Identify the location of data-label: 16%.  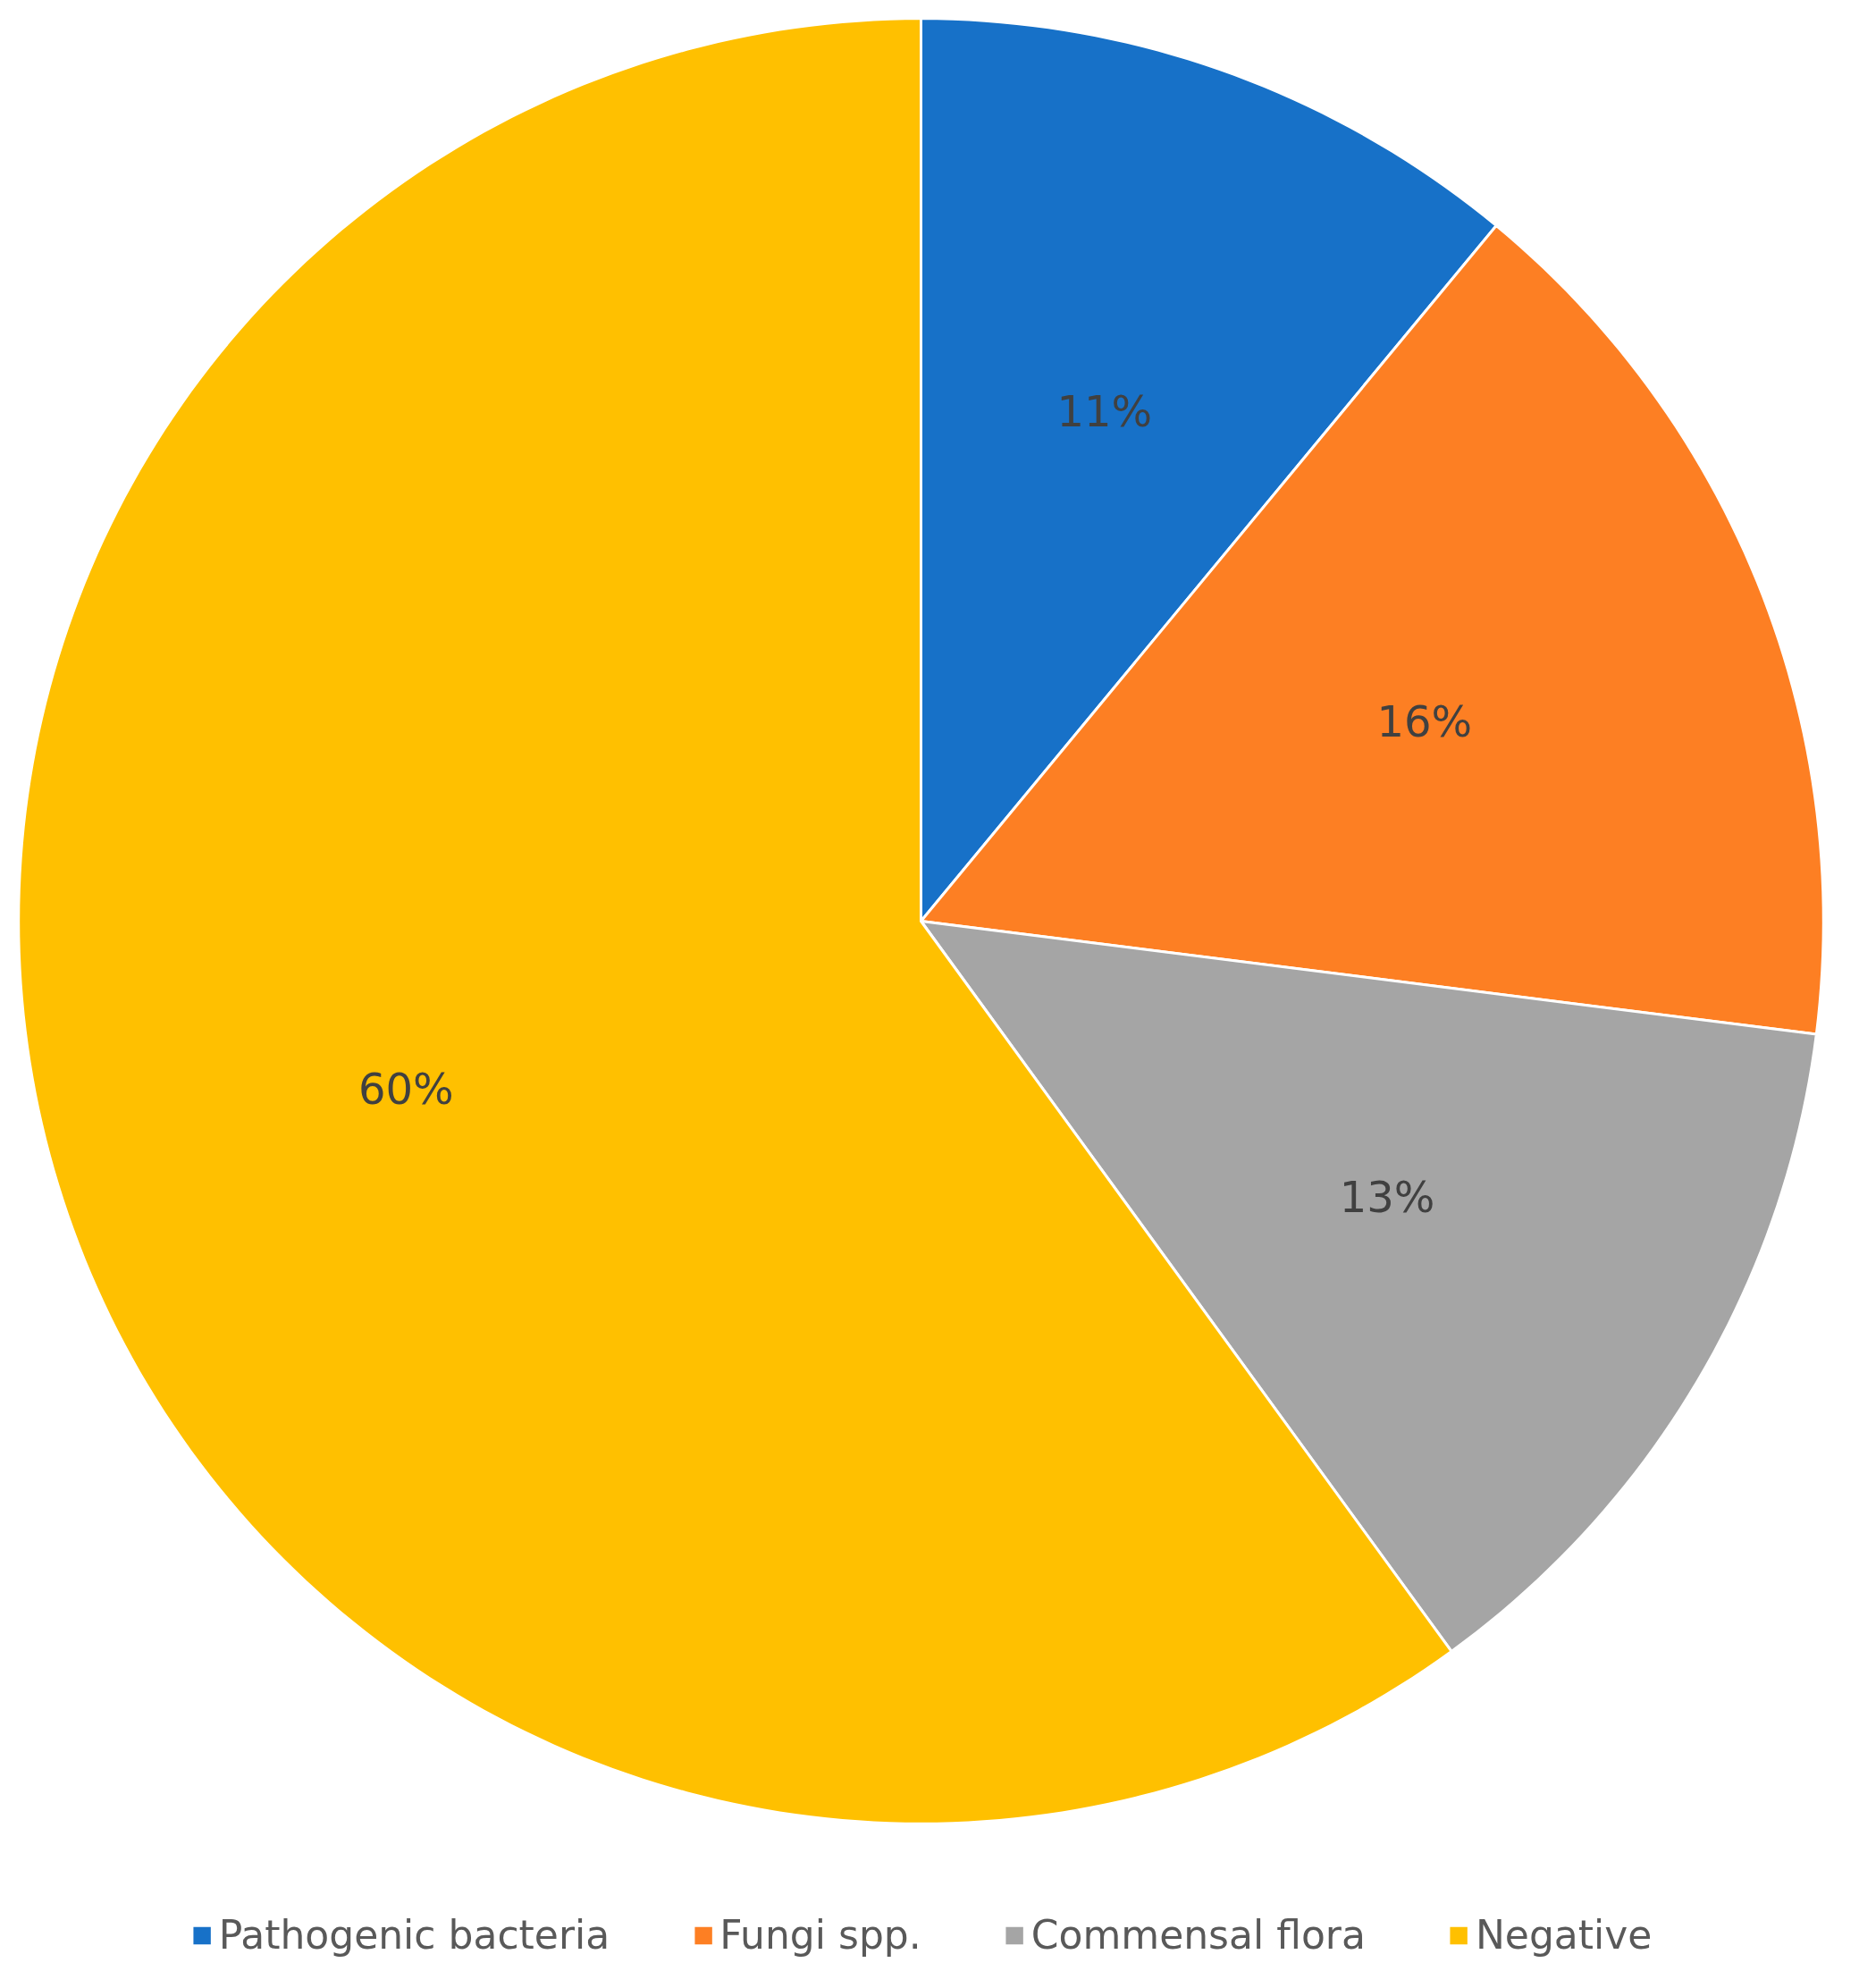
(1425, 721).